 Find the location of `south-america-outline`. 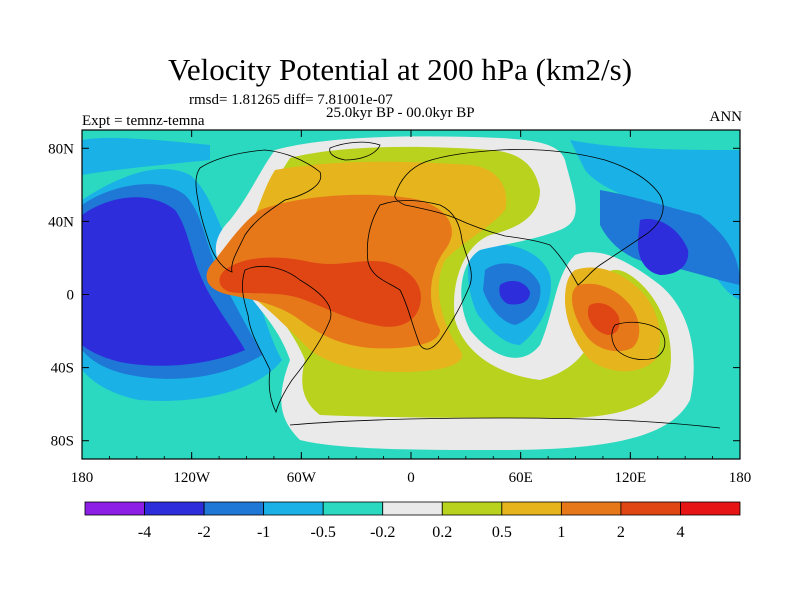

south-america-outline is located at coordinates (287, 340).